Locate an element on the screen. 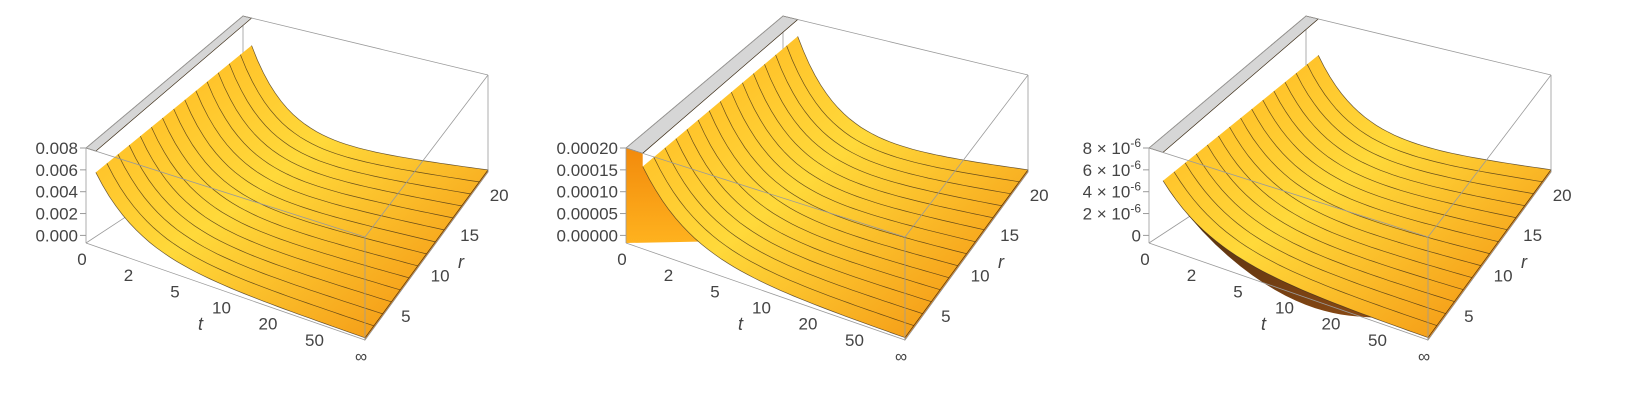 The height and width of the screenshot is (405, 1644). z-tick-label: 0.00005 is located at coordinates (587, 214).